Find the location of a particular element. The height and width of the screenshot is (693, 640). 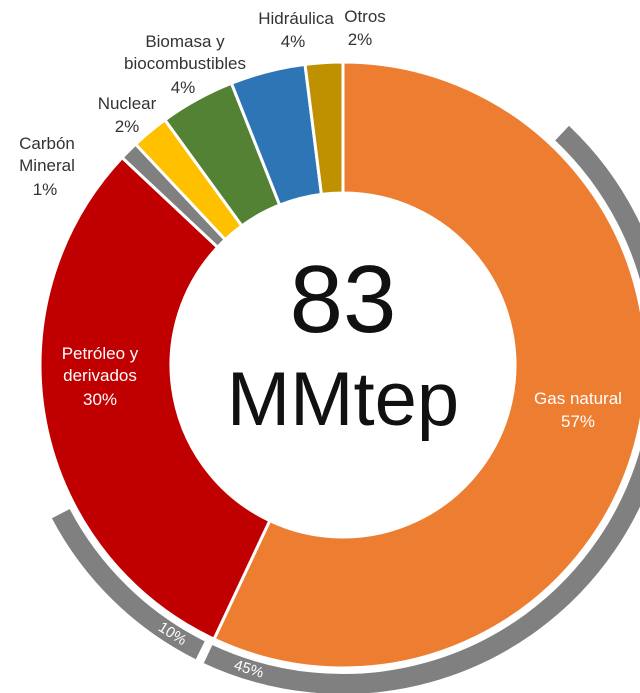

center-value: 83 is located at coordinates (343, 299).